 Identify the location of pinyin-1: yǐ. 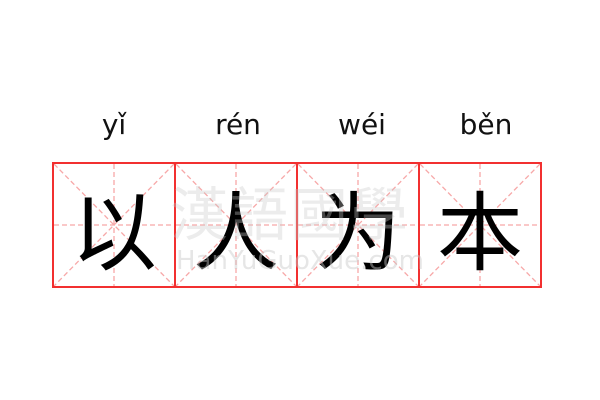
(114, 124).